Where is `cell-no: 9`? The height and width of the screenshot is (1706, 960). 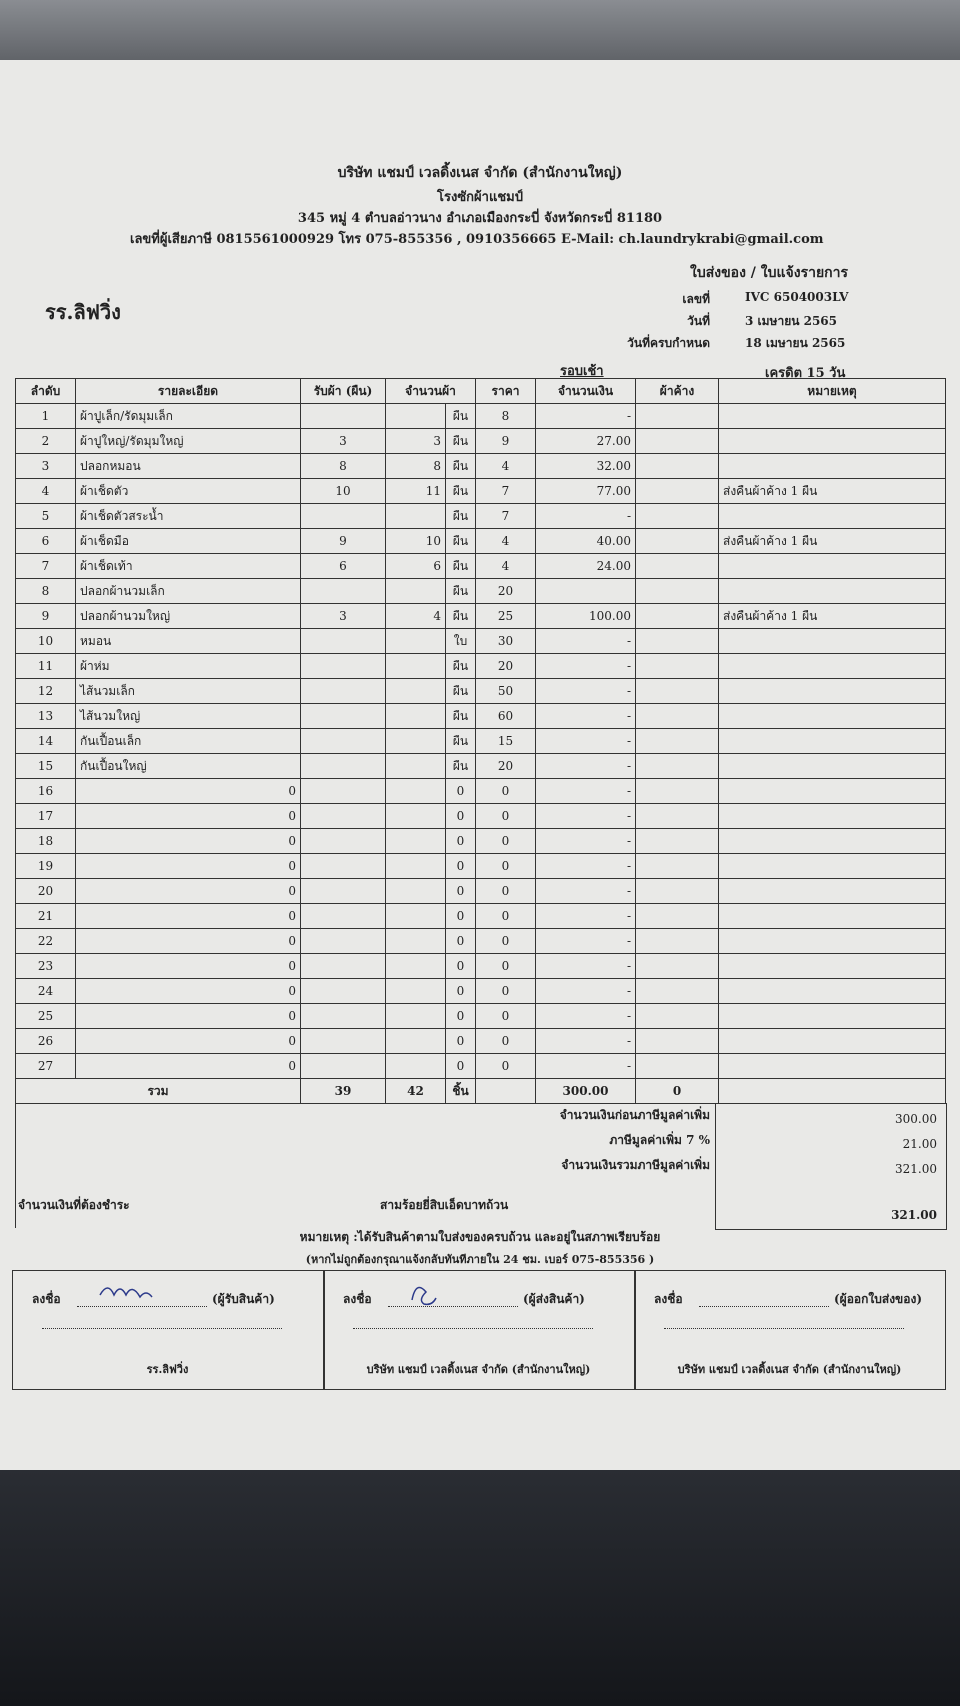
cell-no: 9 is located at coordinates (45, 616).